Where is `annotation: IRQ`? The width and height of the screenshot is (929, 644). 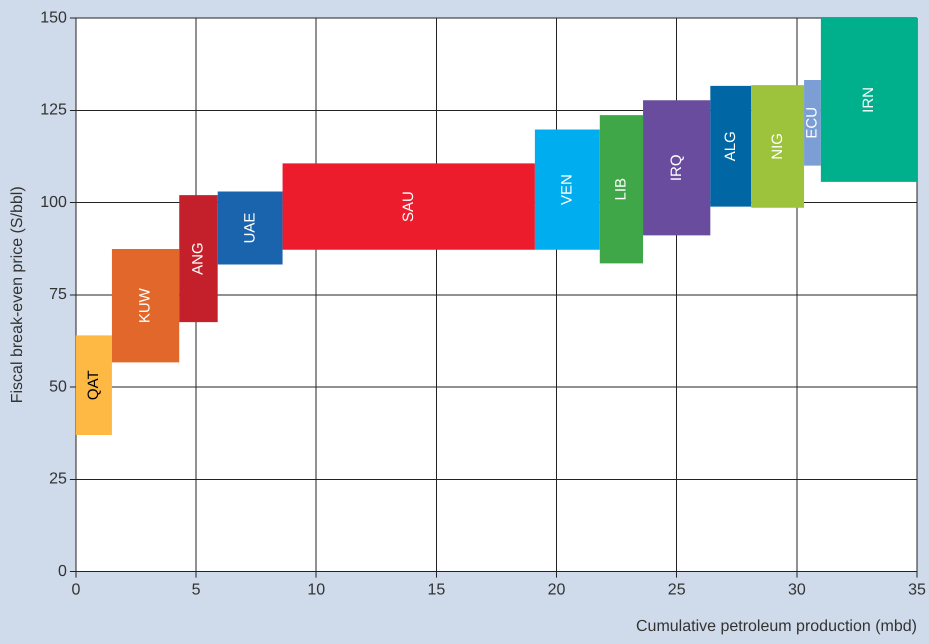
annotation: IRQ is located at coordinates (676, 168).